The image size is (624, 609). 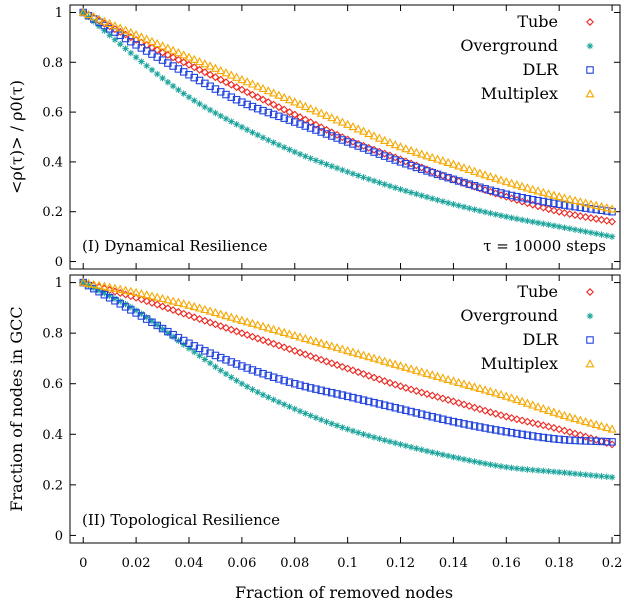 What do you see at coordinates (544, 246) in the screenshot?
I see `panel-annotation-right: τ = 10000 steps` at bounding box center [544, 246].